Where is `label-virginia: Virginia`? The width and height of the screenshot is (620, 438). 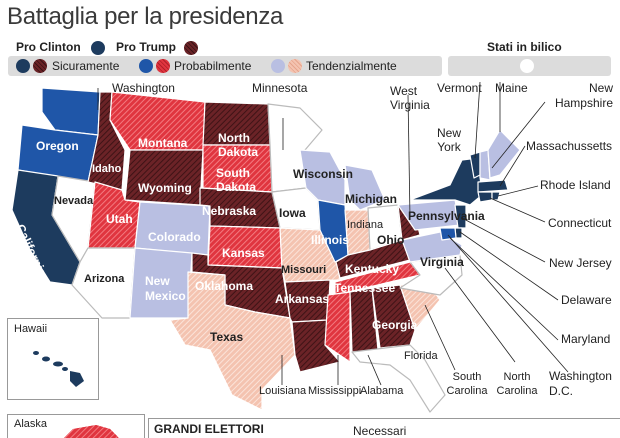 label-virginia: Virginia is located at coordinates (442, 262).